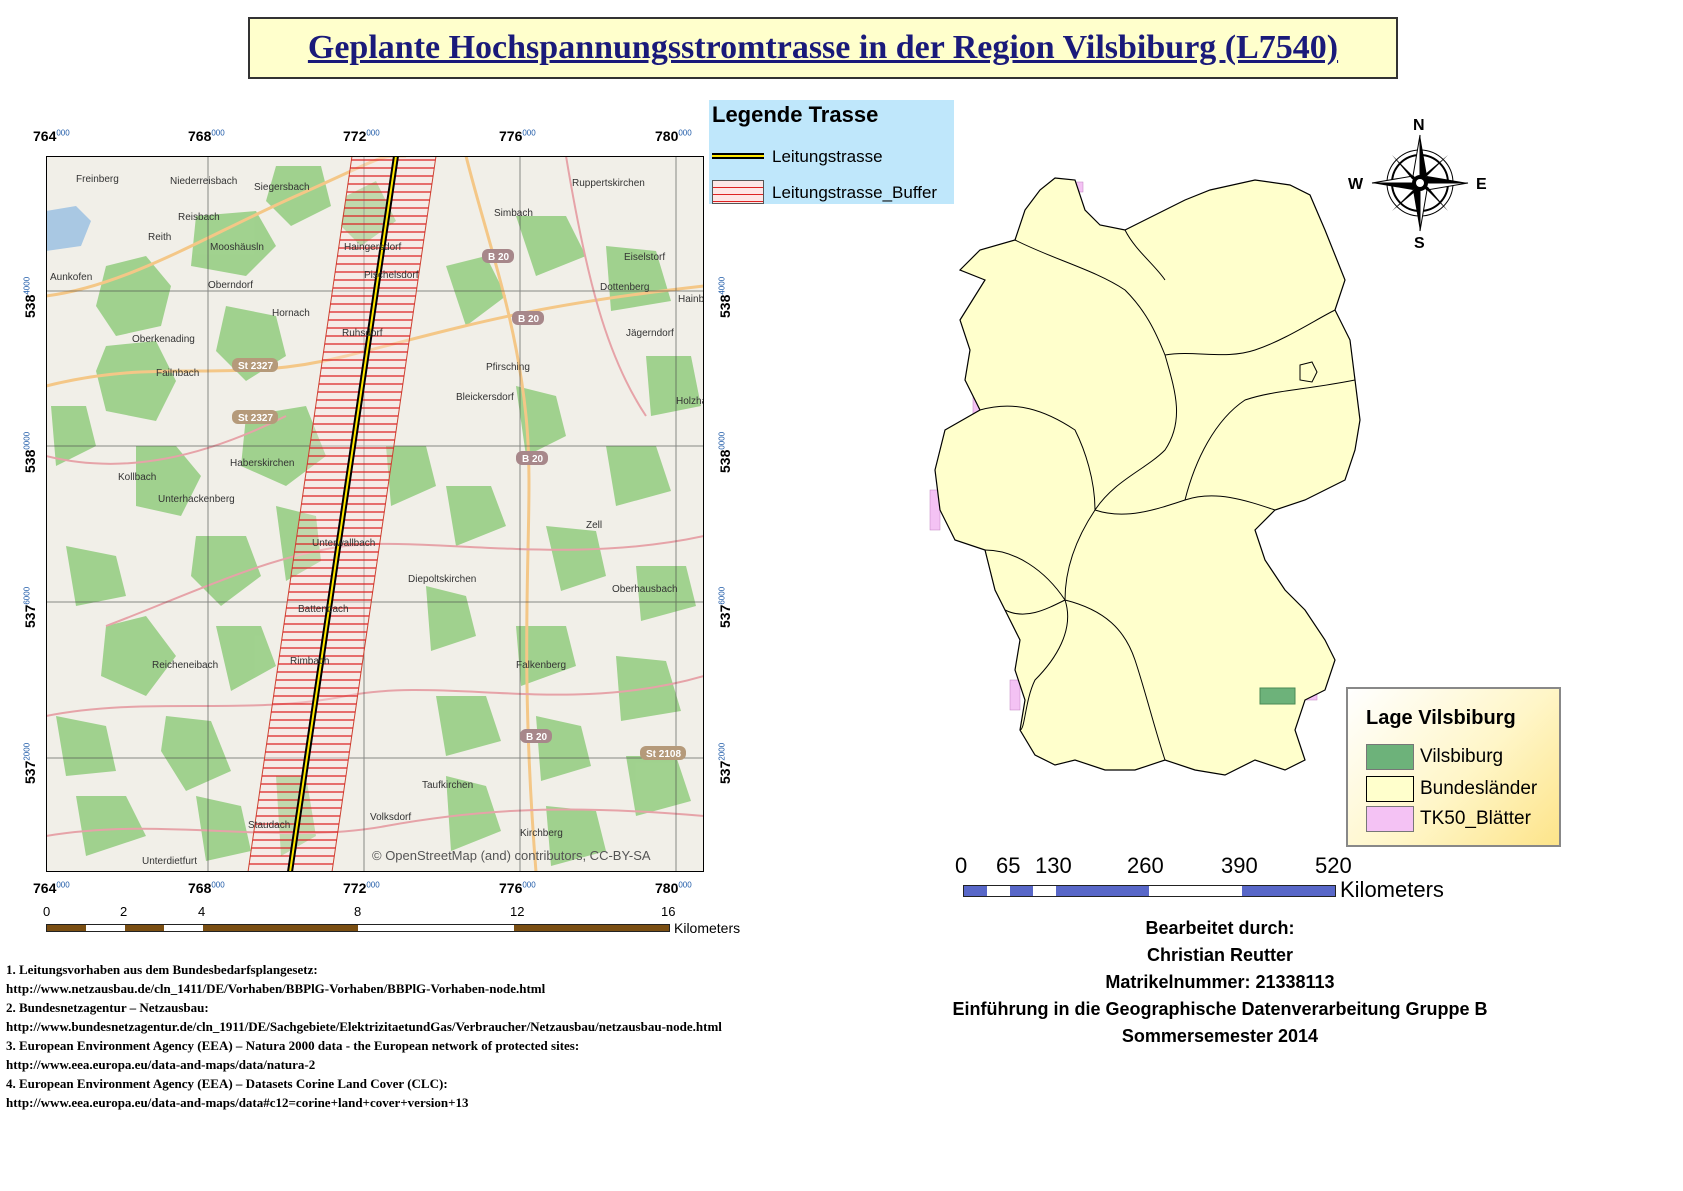 The image size is (1683, 1191). Describe the element at coordinates (206, 136) in the screenshot. I see `x-tick-top-2: 768000` at that location.